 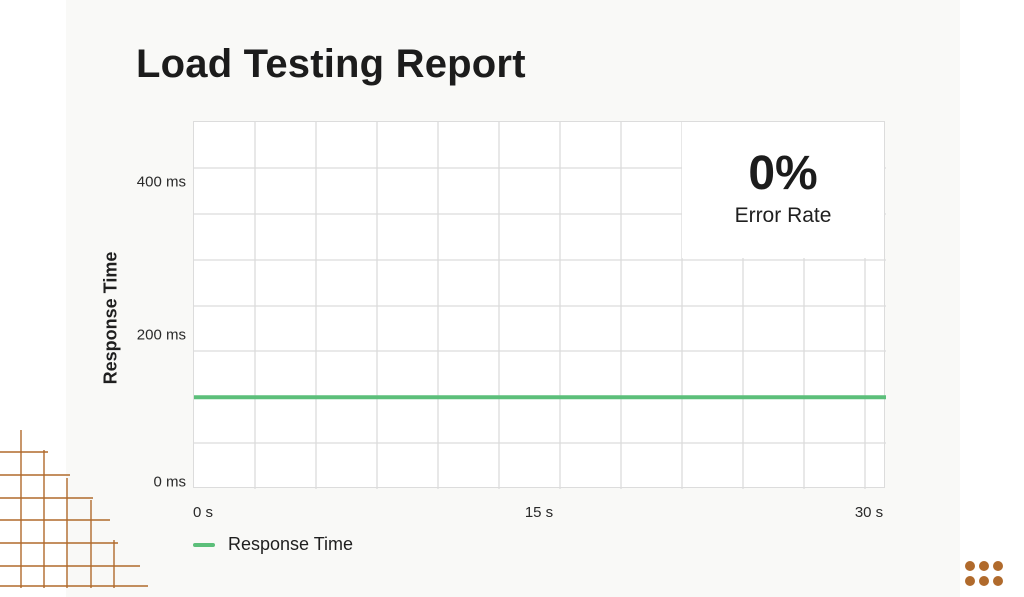 What do you see at coordinates (110, 318) in the screenshot?
I see `y-axis-label: Response Time` at bounding box center [110, 318].